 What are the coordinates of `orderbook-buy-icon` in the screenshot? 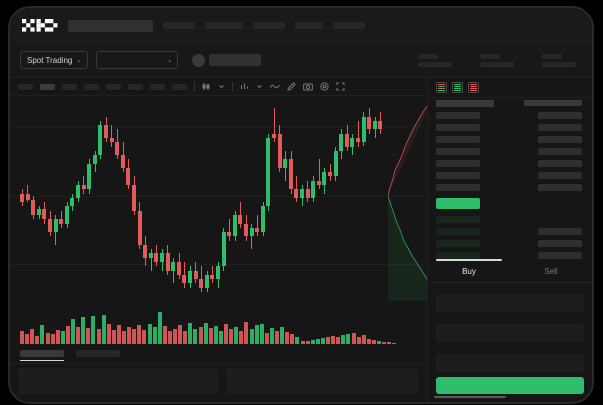 It's located at (457, 87).